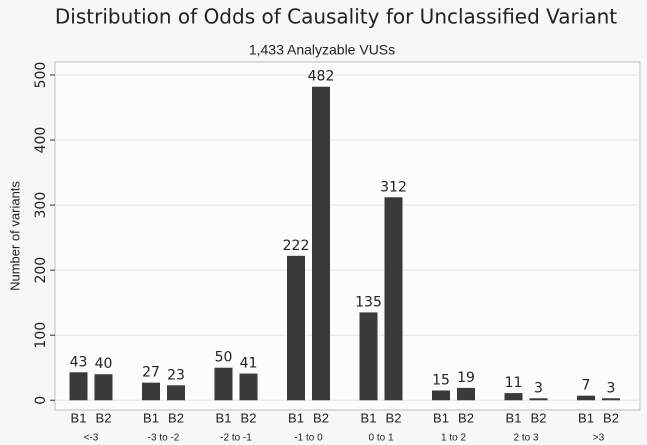 This screenshot has width=647, height=445. I want to click on x-tick-label: 2 to 3, so click(525, 438).